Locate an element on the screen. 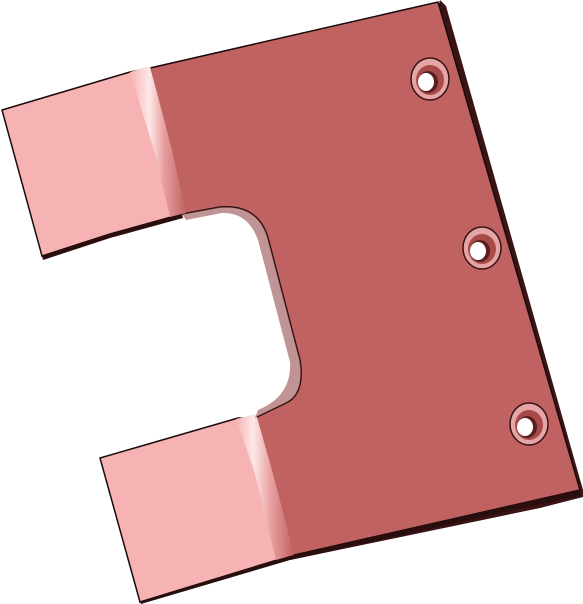 The image size is (583, 604). upper-bend is located at coordinates (158, 141).